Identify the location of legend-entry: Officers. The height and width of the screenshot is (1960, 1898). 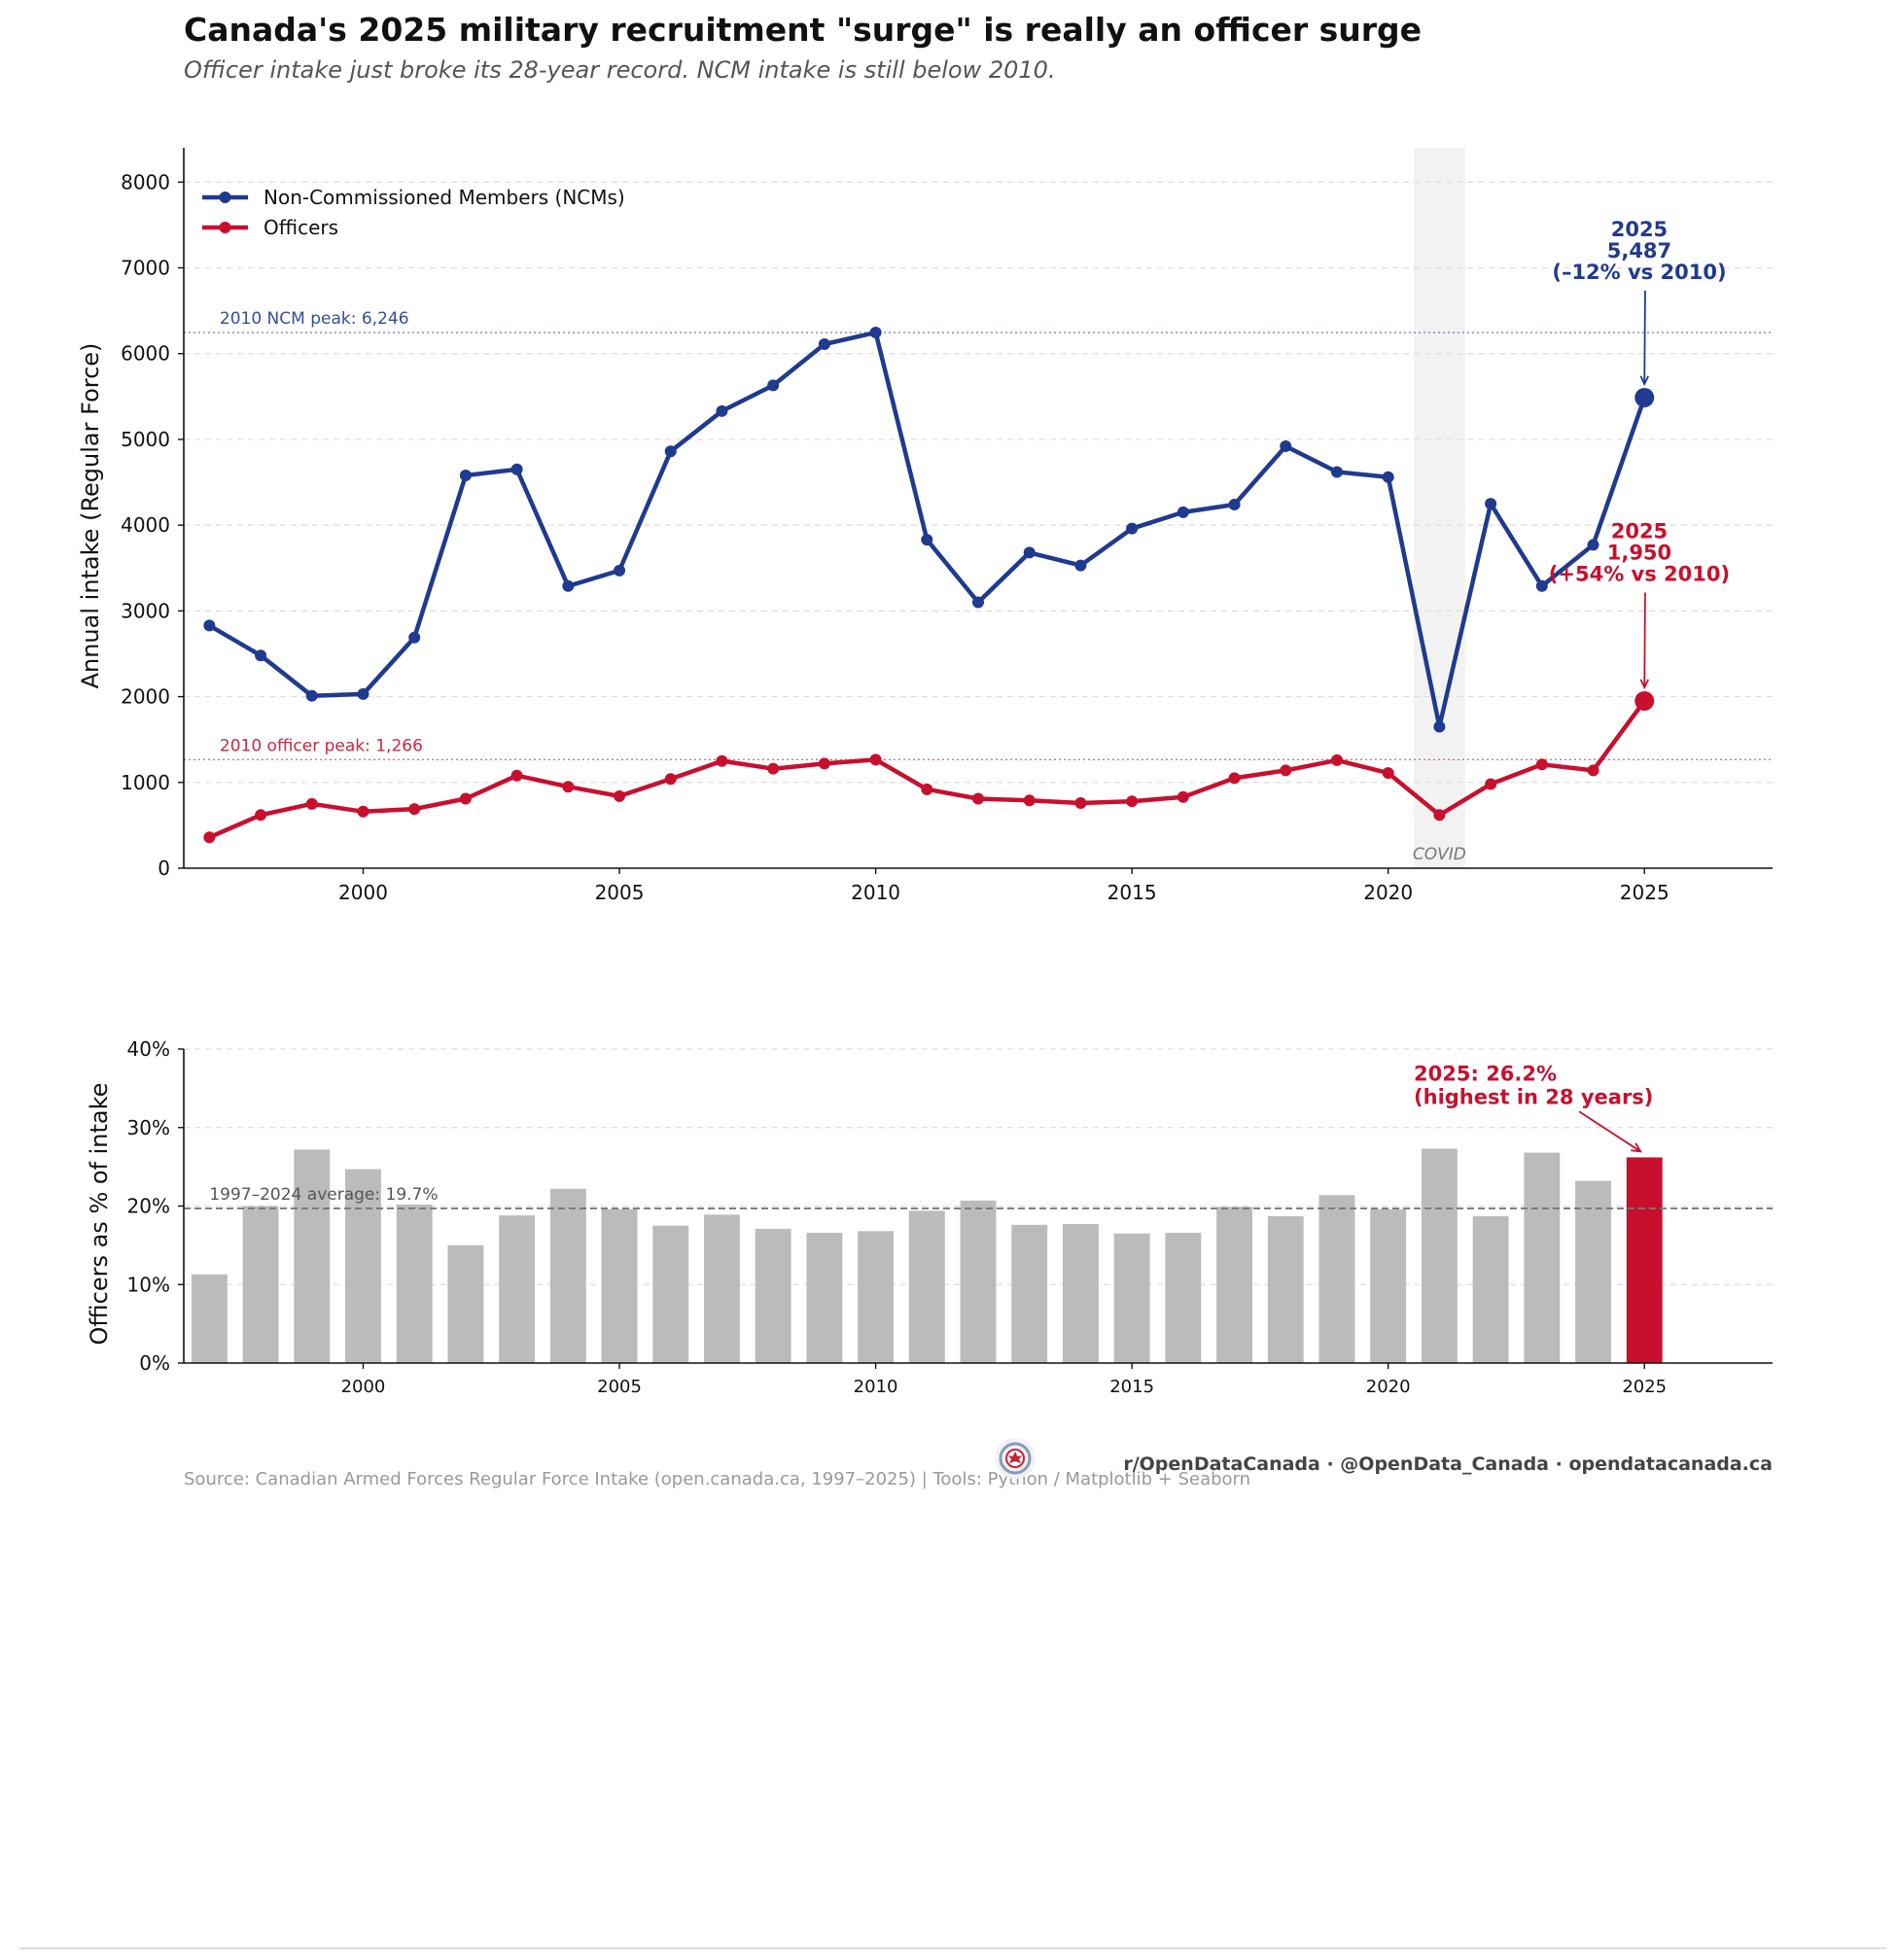
(301, 227).